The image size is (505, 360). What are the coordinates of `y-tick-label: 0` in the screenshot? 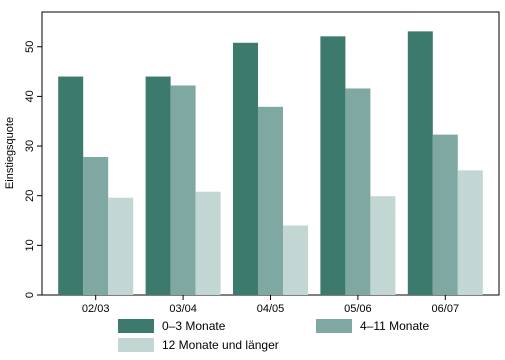 It's located at (30, 295).